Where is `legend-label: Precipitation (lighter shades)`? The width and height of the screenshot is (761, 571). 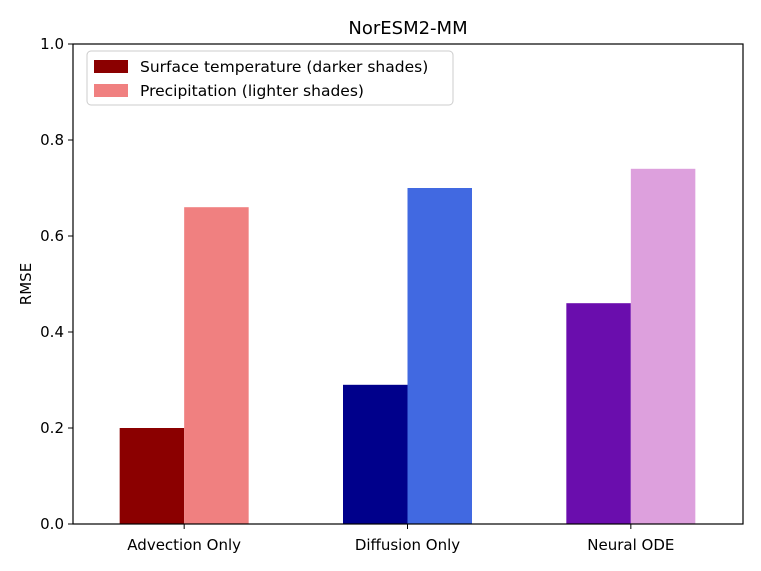 legend-label: Precipitation (lighter shades) is located at coordinates (252, 91).